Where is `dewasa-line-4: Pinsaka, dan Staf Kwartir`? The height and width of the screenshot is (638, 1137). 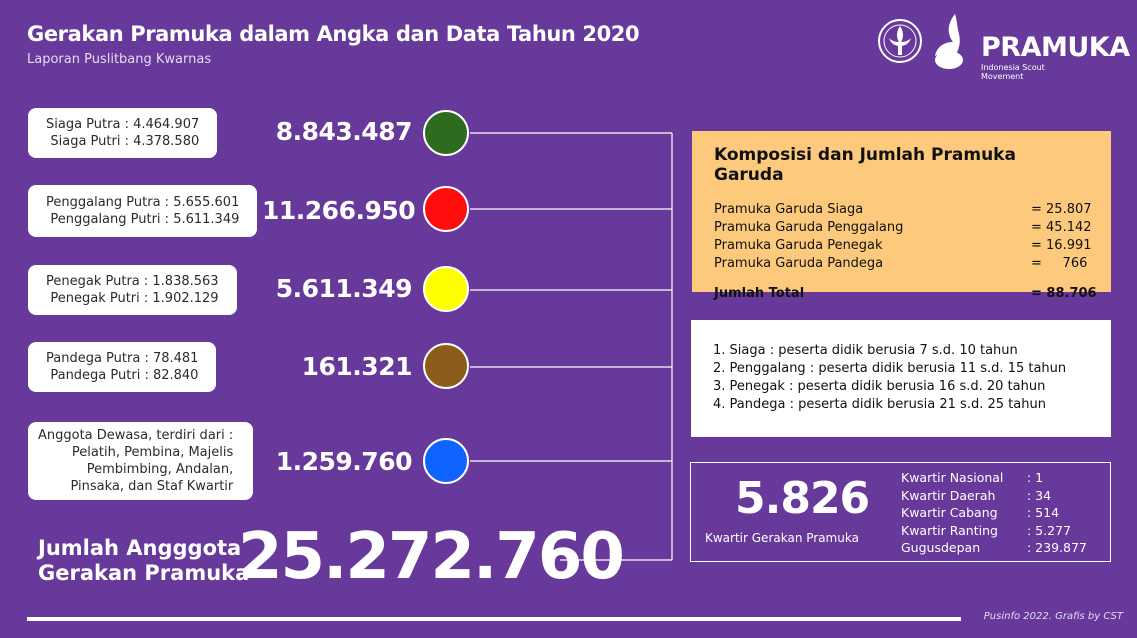 dewasa-line-4: Pinsaka, dan Staf Kwartir is located at coordinates (152, 486).